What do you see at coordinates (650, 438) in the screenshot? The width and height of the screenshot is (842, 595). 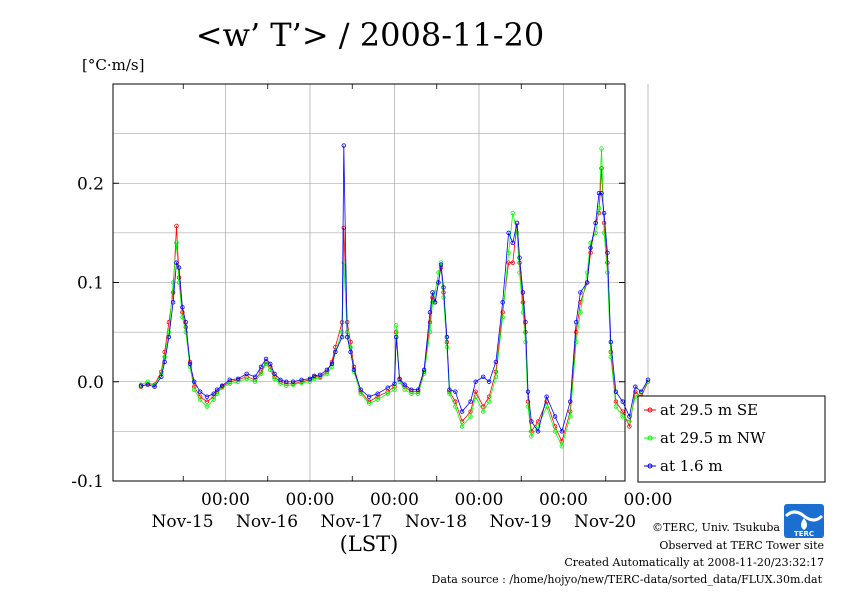 I see `legend-swatch-point` at bounding box center [650, 438].